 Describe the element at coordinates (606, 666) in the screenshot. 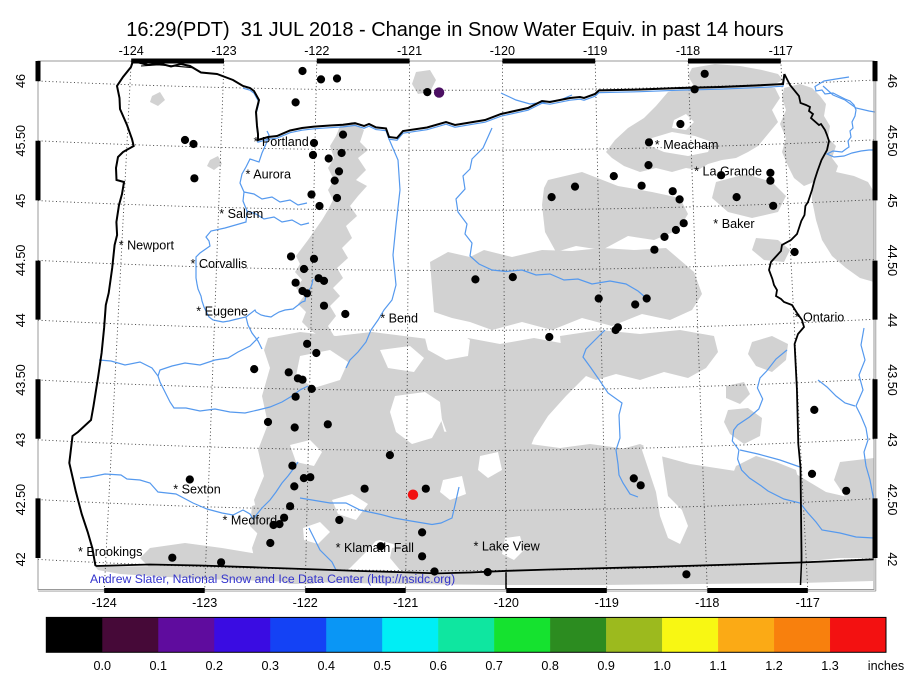

I see `svg-text: 0.9` at that location.